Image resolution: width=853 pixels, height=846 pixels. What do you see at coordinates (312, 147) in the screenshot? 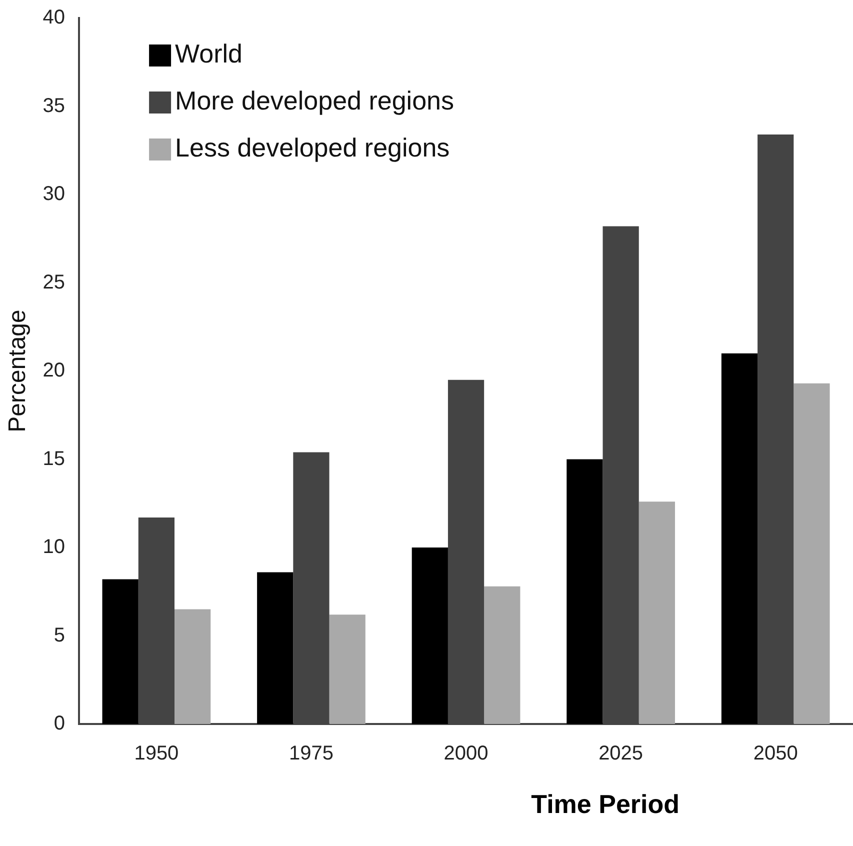
I see `legend-label: Less developed regions` at bounding box center [312, 147].